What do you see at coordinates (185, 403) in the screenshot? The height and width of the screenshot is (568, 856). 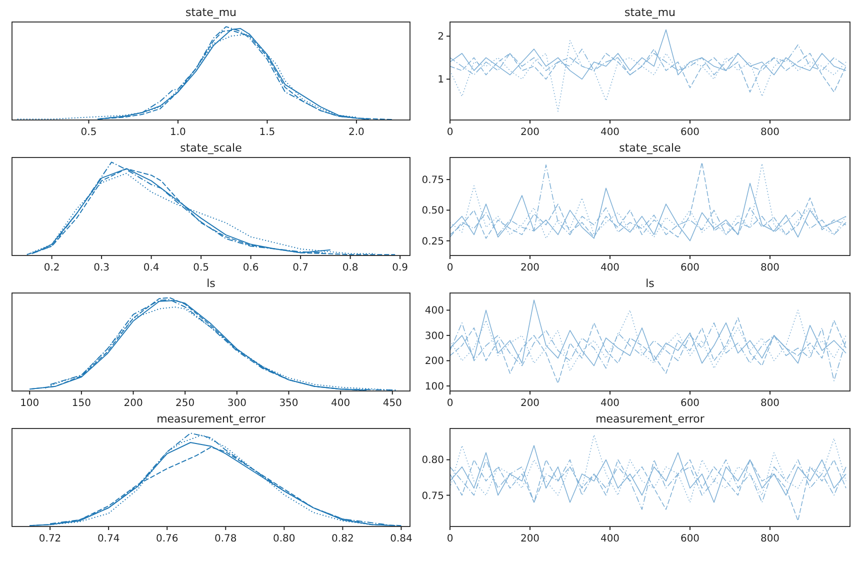 I see `x-tick-label: 250` at bounding box center [185, 403].